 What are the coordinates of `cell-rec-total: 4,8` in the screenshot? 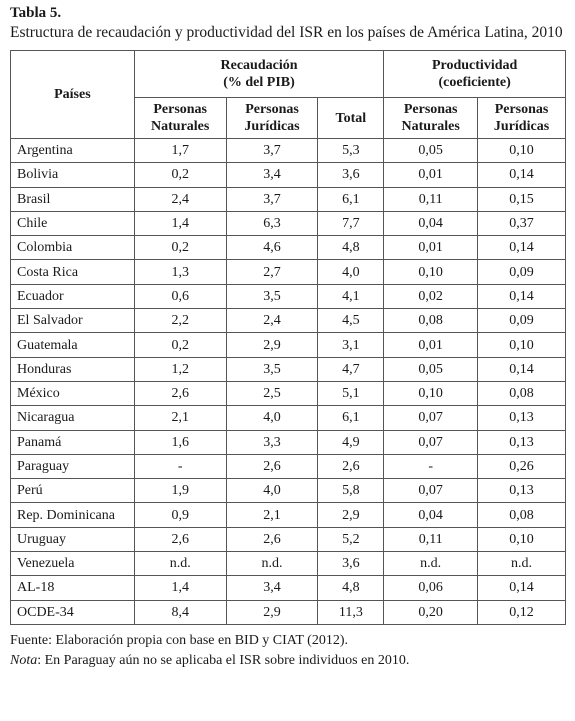 It's located at (351, 248).